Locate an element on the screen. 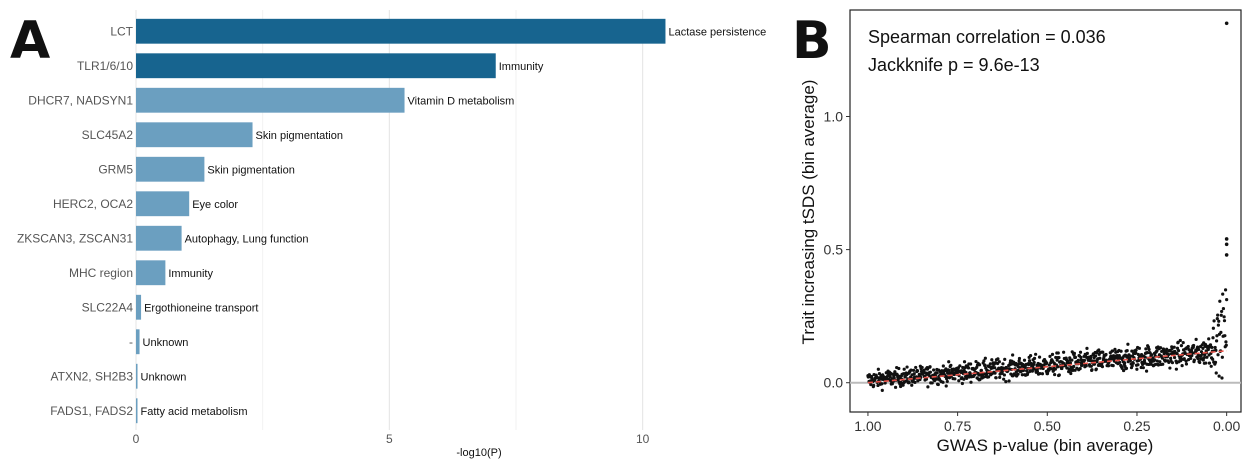 The height and width of the screenshot is (460, 1245). category-label: ATXN2, SH2B3 is located at coordinates (92, 376).